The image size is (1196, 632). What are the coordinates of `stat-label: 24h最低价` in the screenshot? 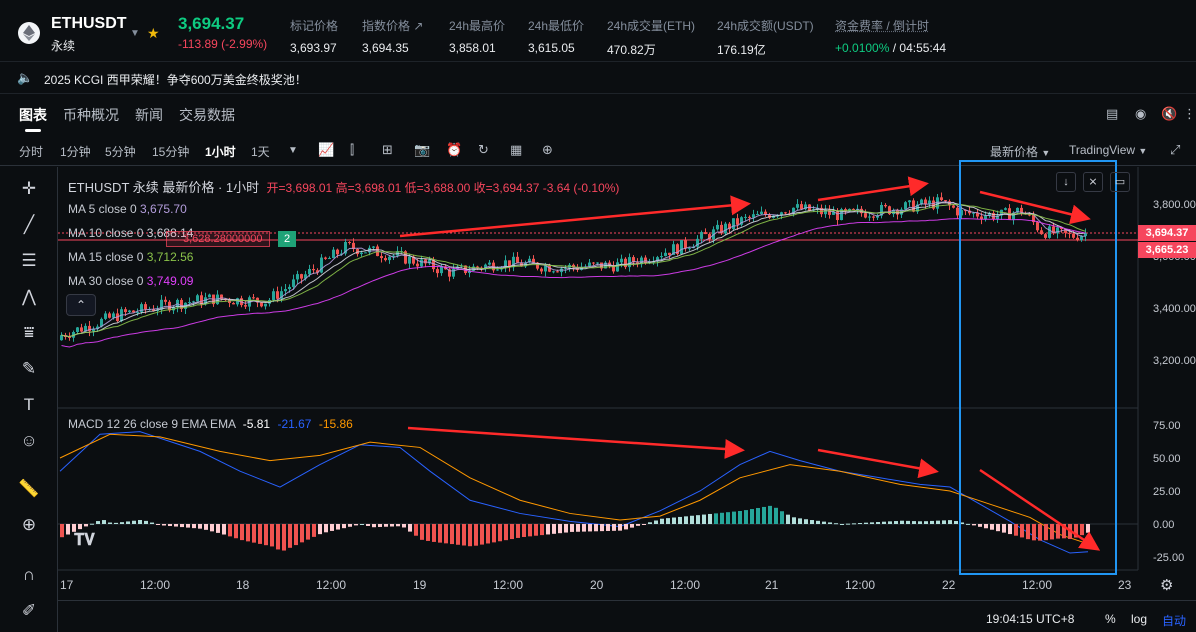 It's located at (556, 26).